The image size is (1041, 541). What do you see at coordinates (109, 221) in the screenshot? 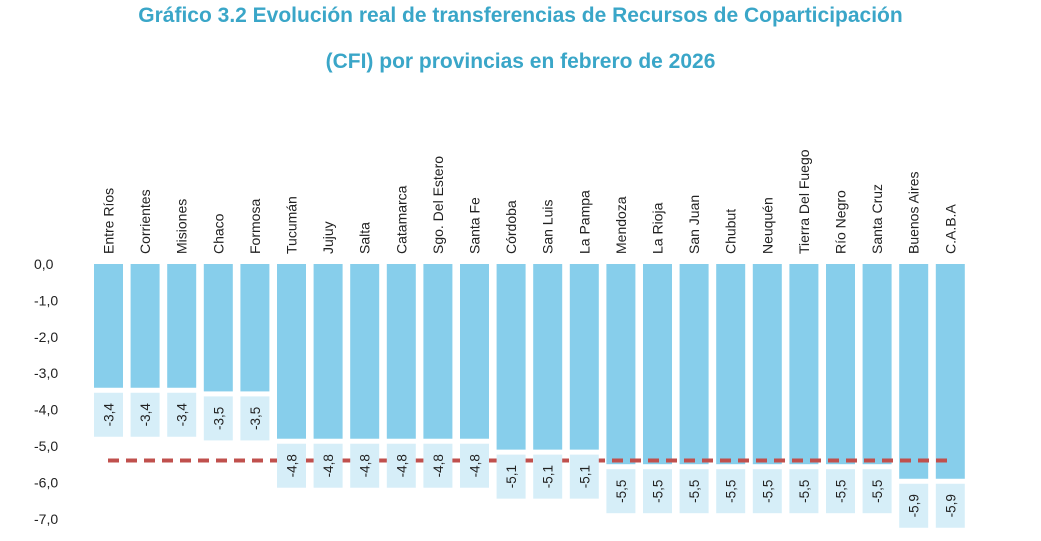
I see `category-label: Entre Ríos` at bounding box center [109, 221].